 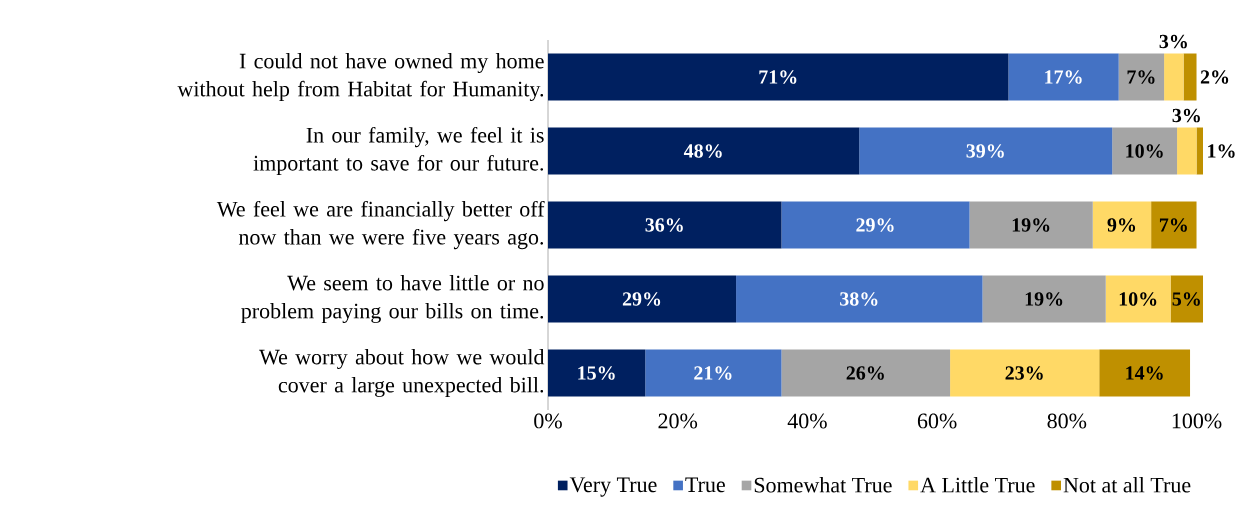 I want to click on data-label: 15%, so click(x=596, y=373).